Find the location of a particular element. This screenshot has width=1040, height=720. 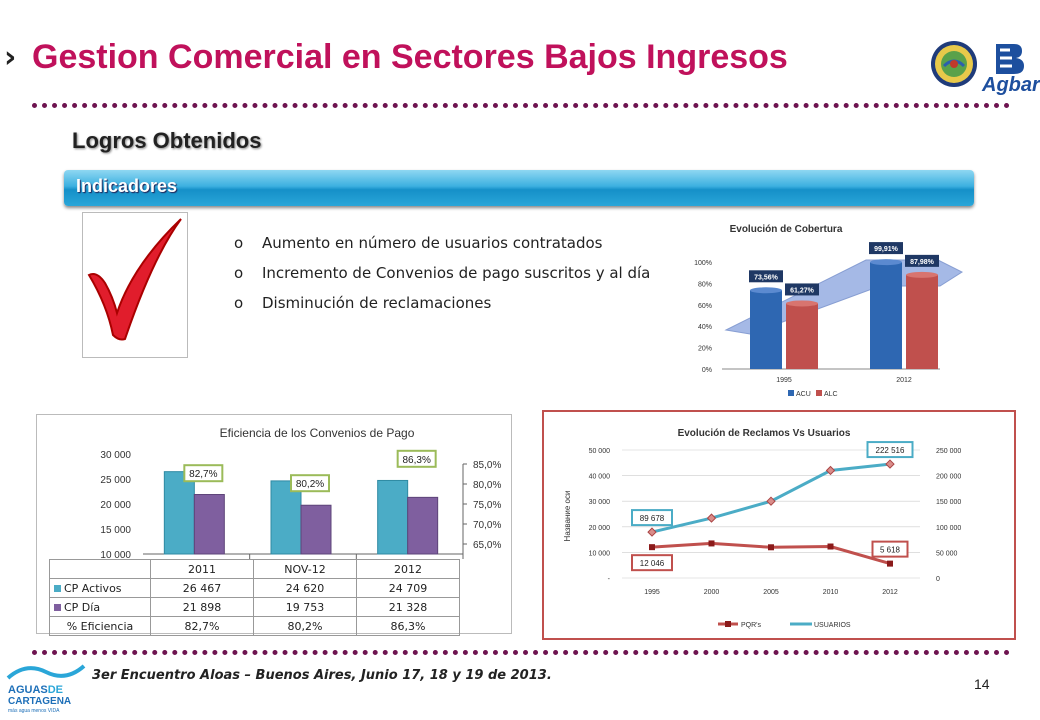

table-row: CP Día 21 898 19 753 21 328 is located at coordinates (254, 607).